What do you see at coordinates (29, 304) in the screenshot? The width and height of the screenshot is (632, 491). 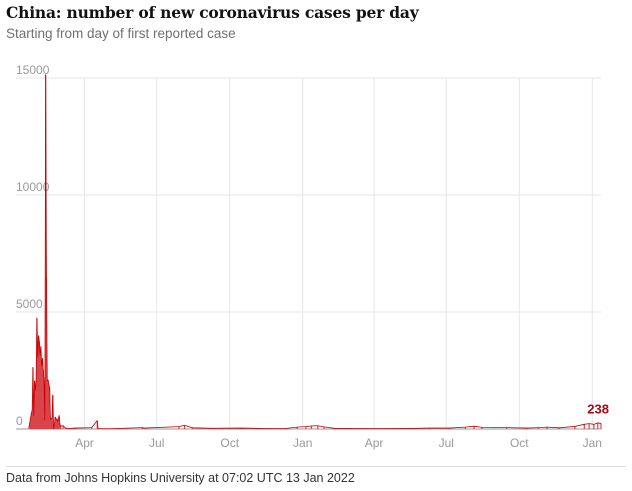 I see `y-tick-label: 5000` at bounding box center [29, 304].